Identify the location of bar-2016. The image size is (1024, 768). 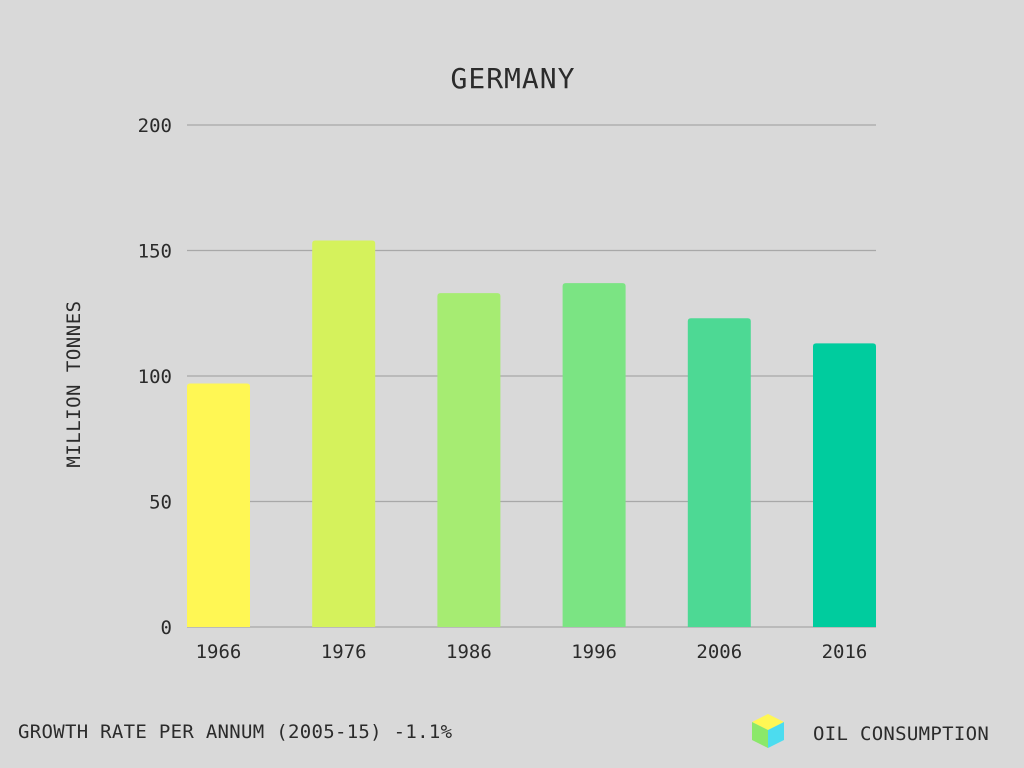
(844, 485).